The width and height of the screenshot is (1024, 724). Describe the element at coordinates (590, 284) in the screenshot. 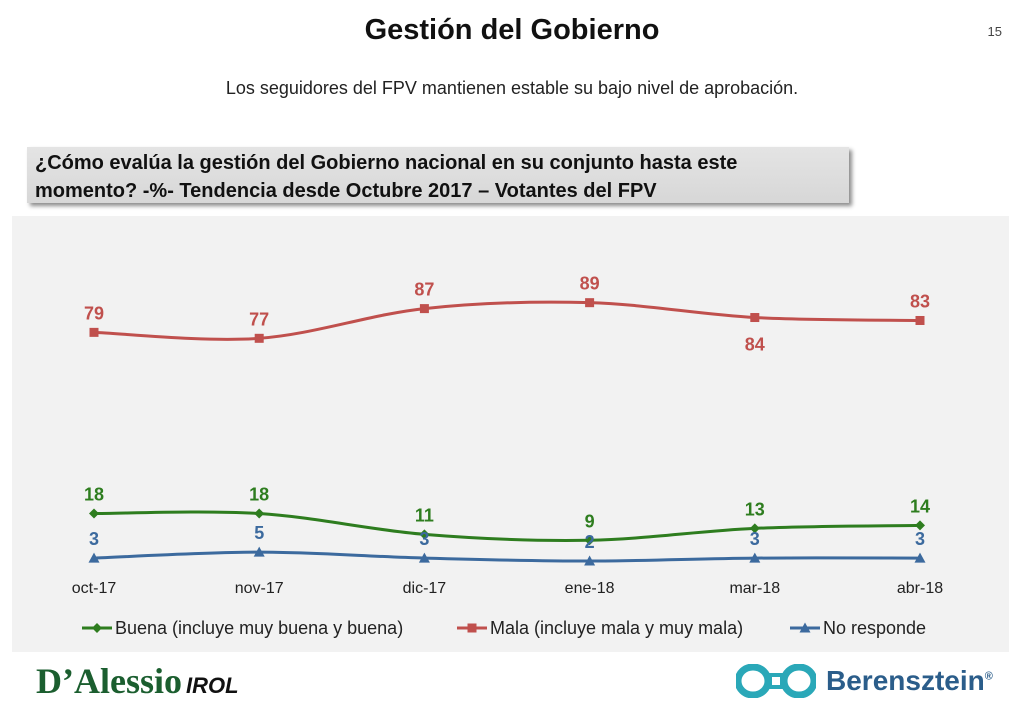

I see `data-label-mala-ene-18: 89` at that location.